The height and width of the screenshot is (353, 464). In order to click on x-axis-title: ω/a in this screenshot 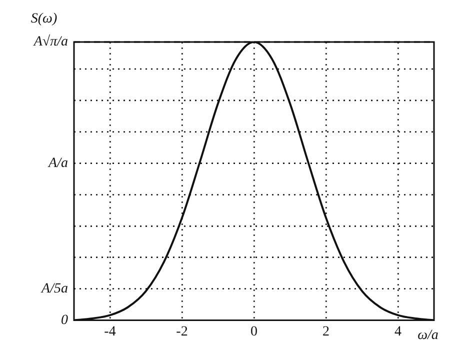, I will do `click(428, 335)`.